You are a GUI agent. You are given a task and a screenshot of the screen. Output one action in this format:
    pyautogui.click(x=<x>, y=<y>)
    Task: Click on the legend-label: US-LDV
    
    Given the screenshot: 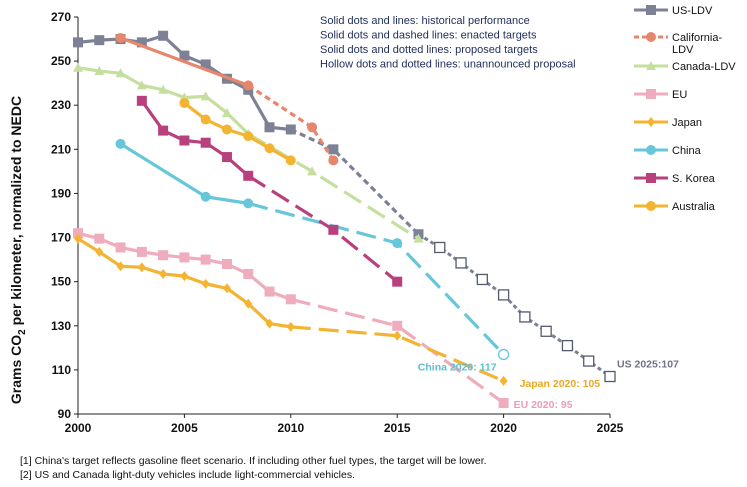 What is the action you would take?
    pyautogui.click(x=692, y=11)
    